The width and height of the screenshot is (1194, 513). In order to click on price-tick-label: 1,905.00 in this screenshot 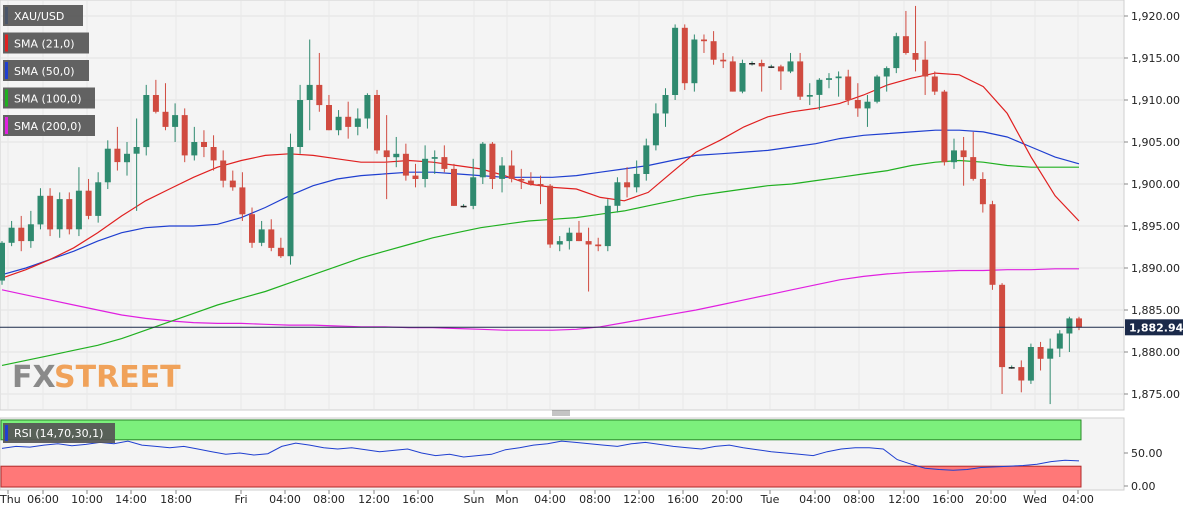, I will do `click(1155, 142)`.